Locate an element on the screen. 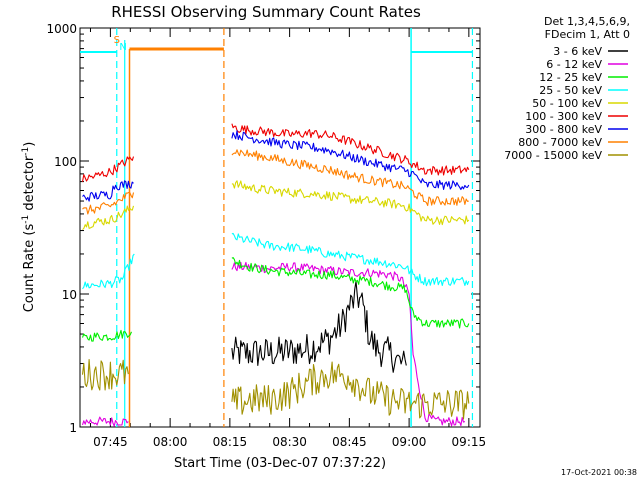 Image resolution: width=640 pixels, height=480 pixels. legend-label: 300 - 800 keV is located at coordinates (563, 129).